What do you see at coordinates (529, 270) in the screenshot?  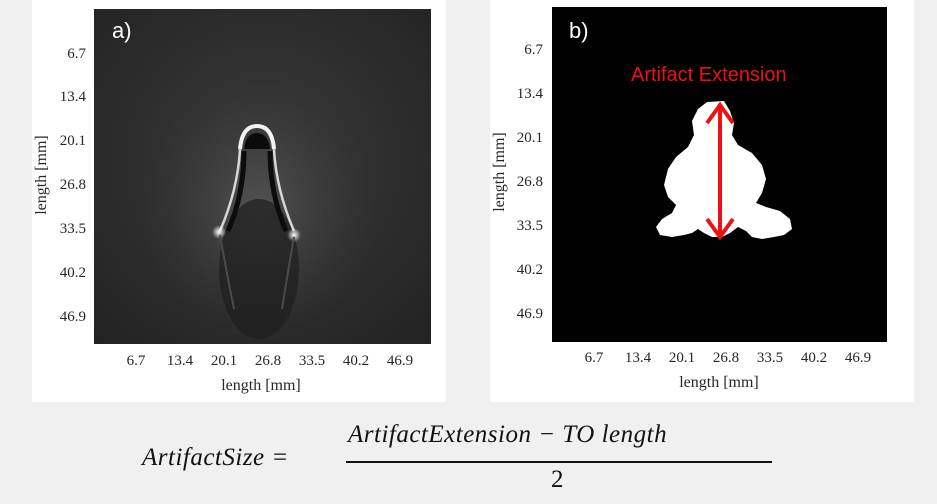 I see `panel-b-ytick: 40.2` at bounding box center [529, 270].